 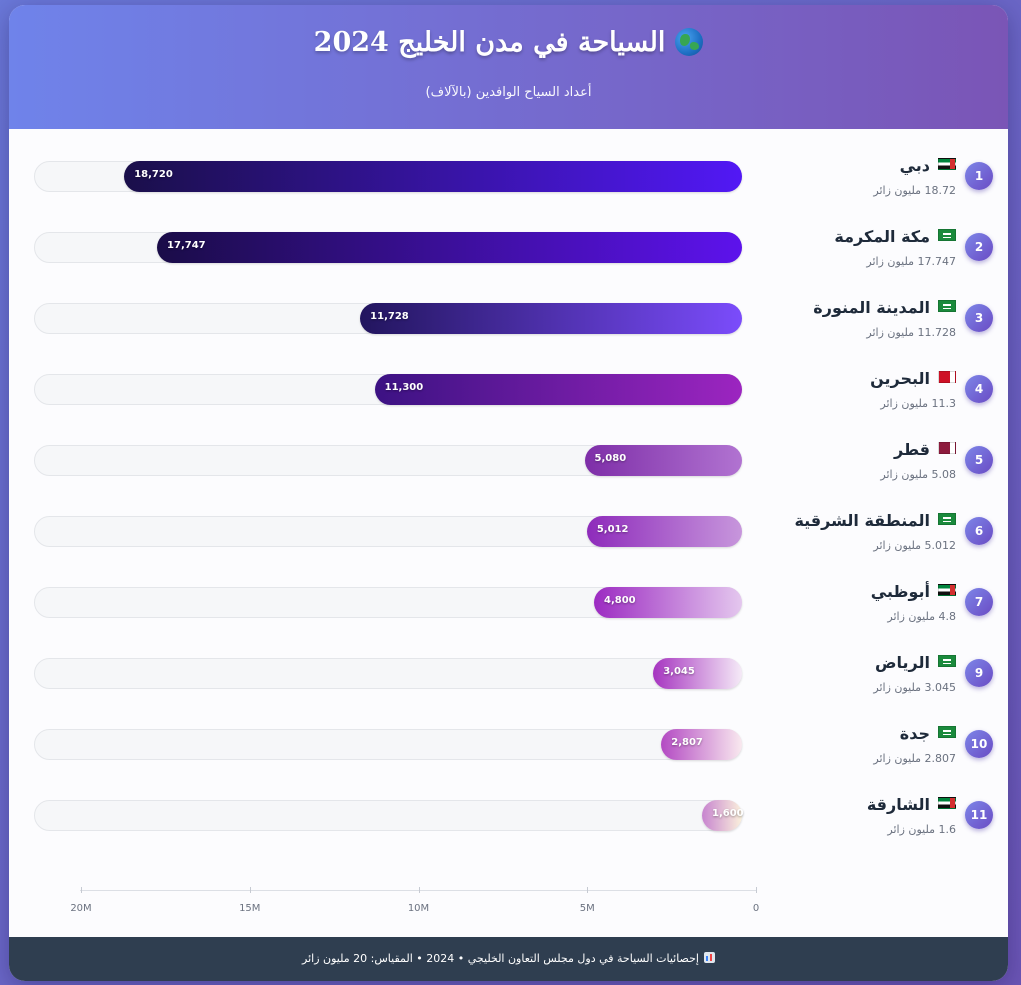 I want to click on bar: 4,800, so click(x=668, y=602).